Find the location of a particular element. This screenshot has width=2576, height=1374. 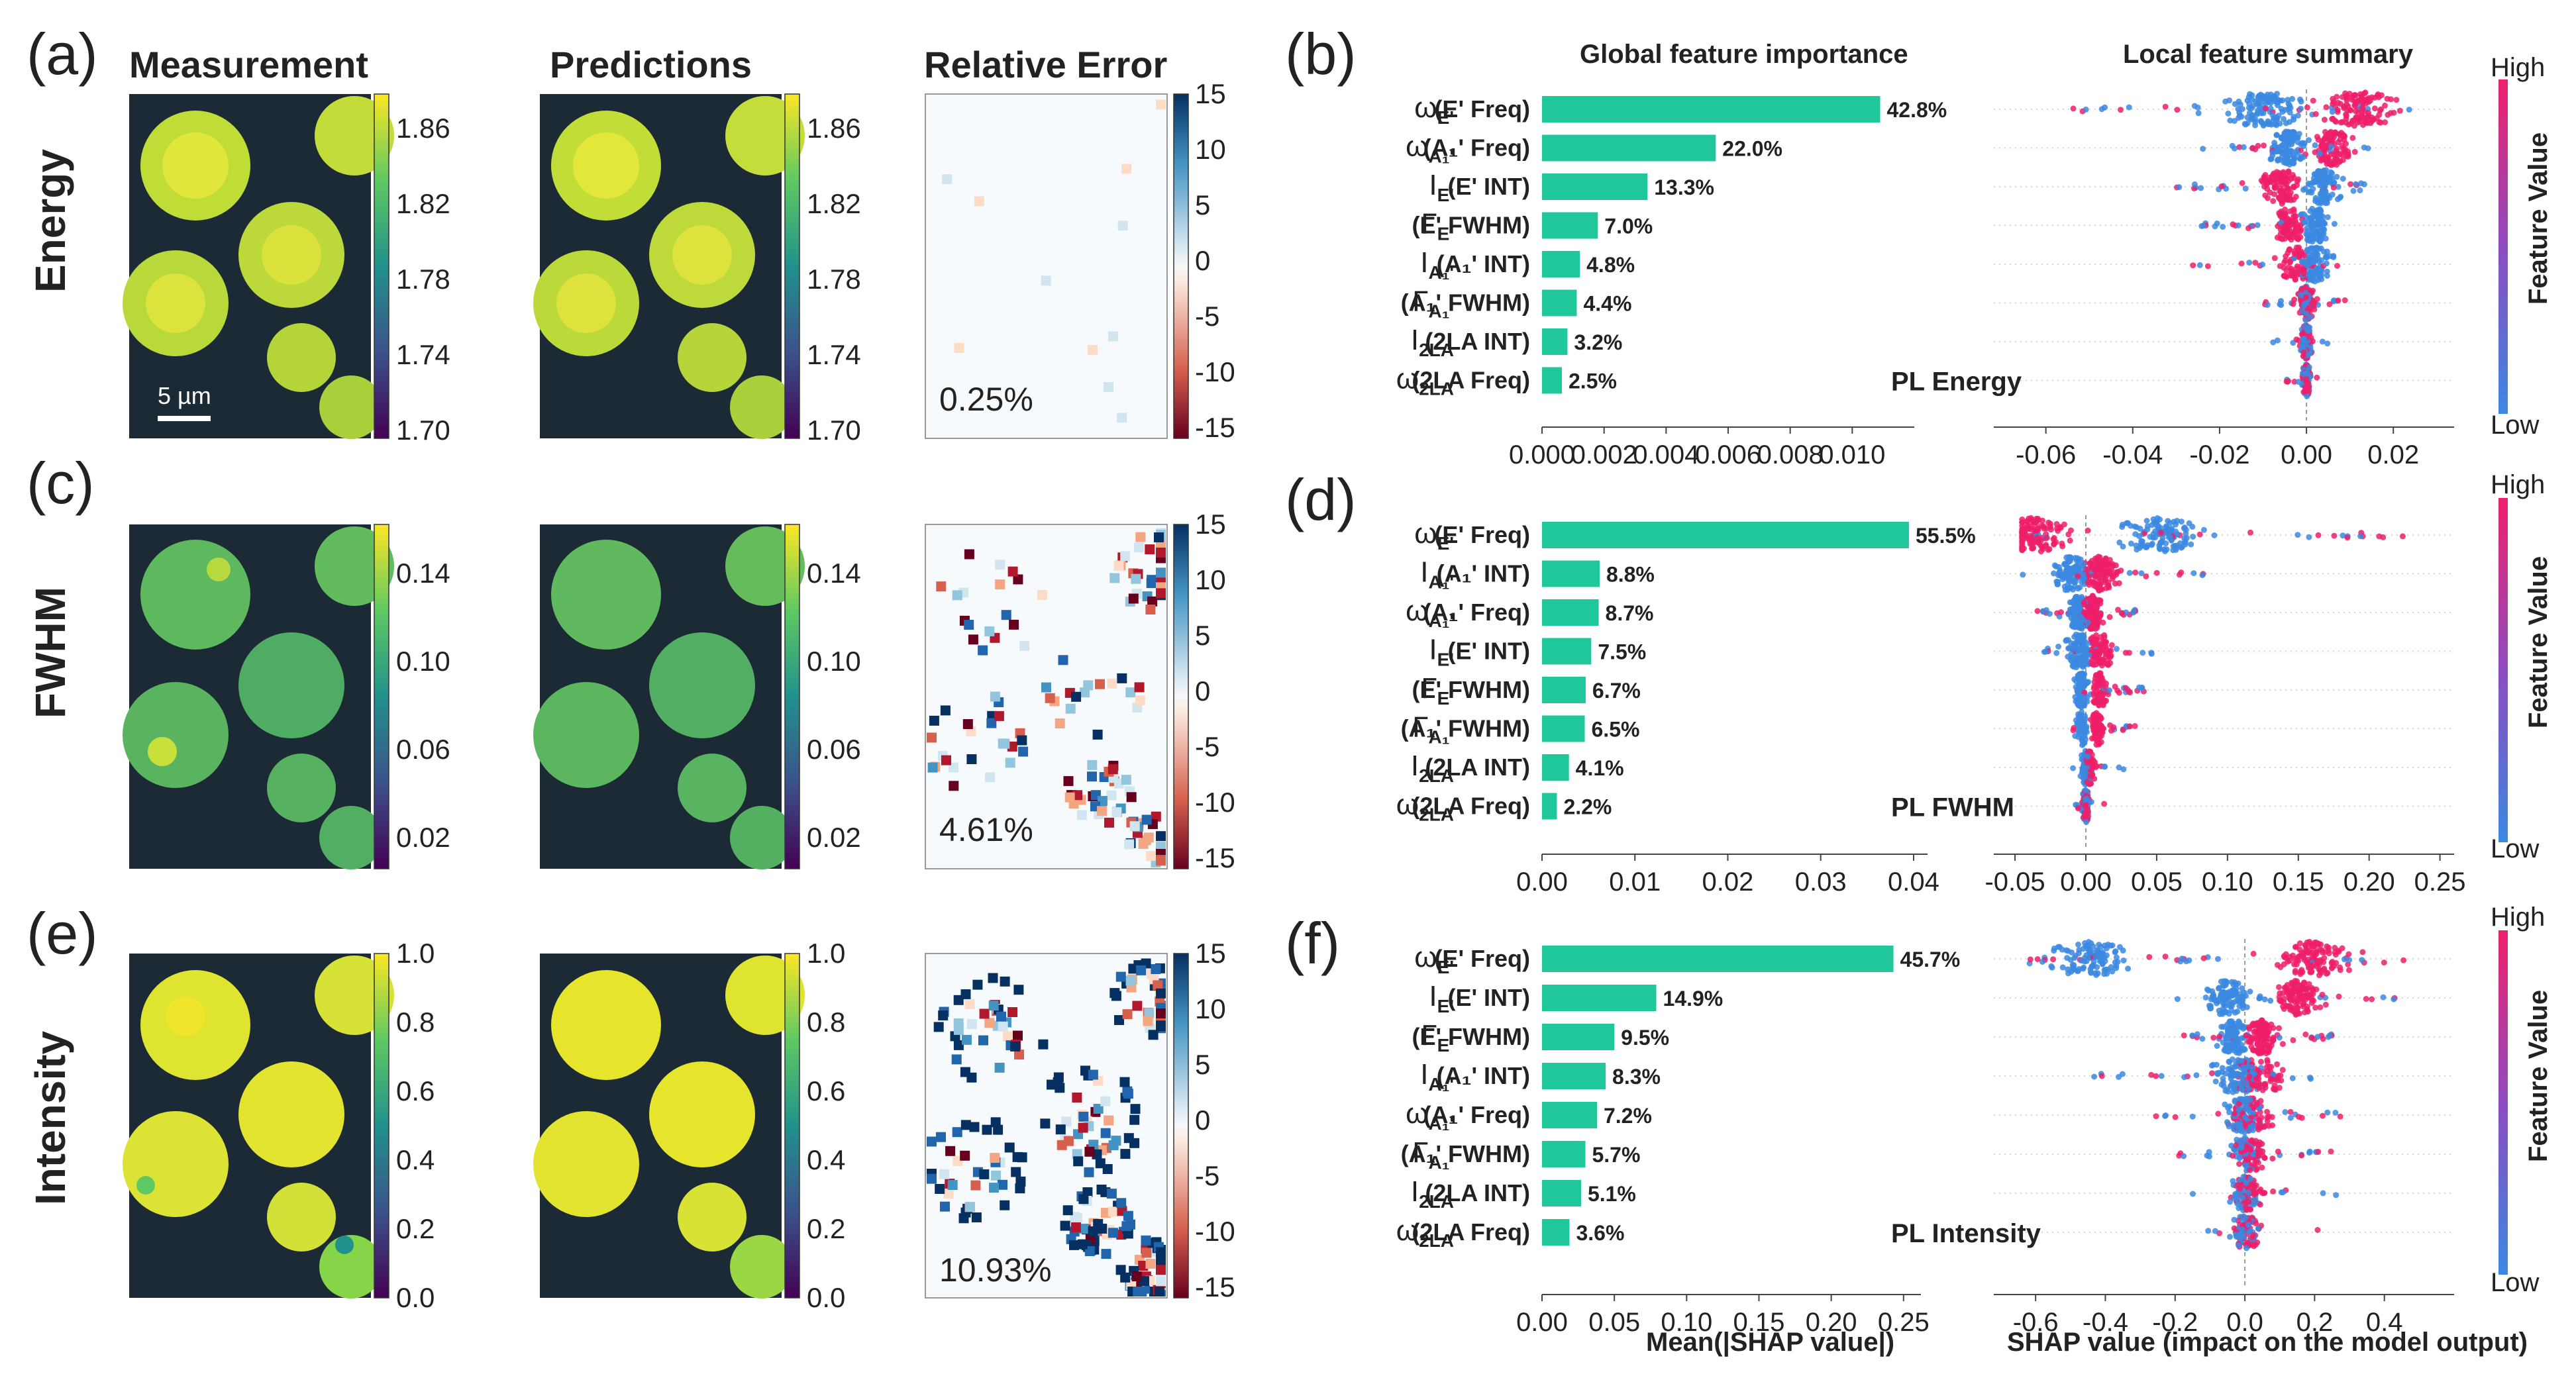

feature-label: ΓA₁' is located at coordinates (1433, 1154).